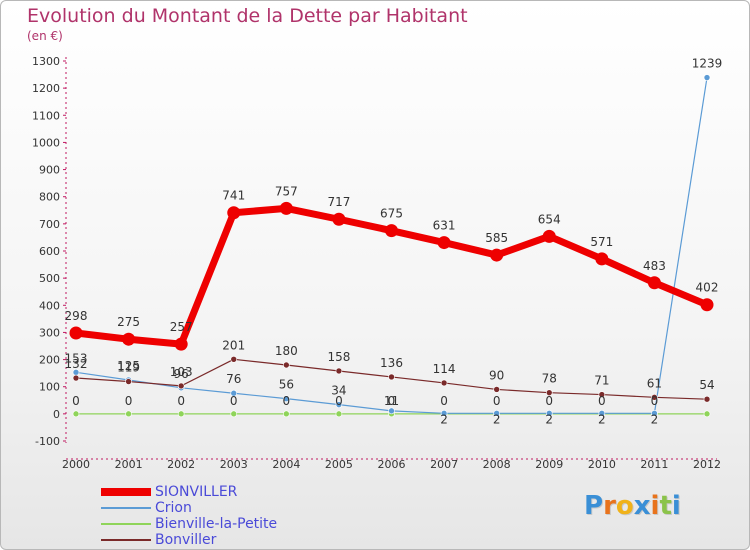 This screenshot has width=750, height=550. What do you see at coordinates (654, 266) in the screenshot?
I see `data-label: 483` at bounding box center [654, 266].